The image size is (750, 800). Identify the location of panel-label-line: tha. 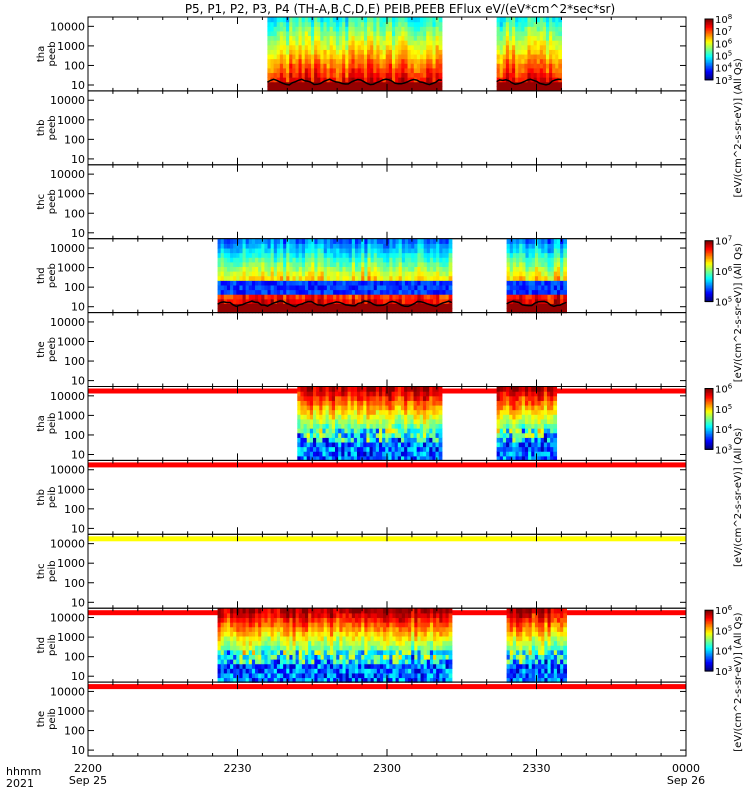
(41, 423).